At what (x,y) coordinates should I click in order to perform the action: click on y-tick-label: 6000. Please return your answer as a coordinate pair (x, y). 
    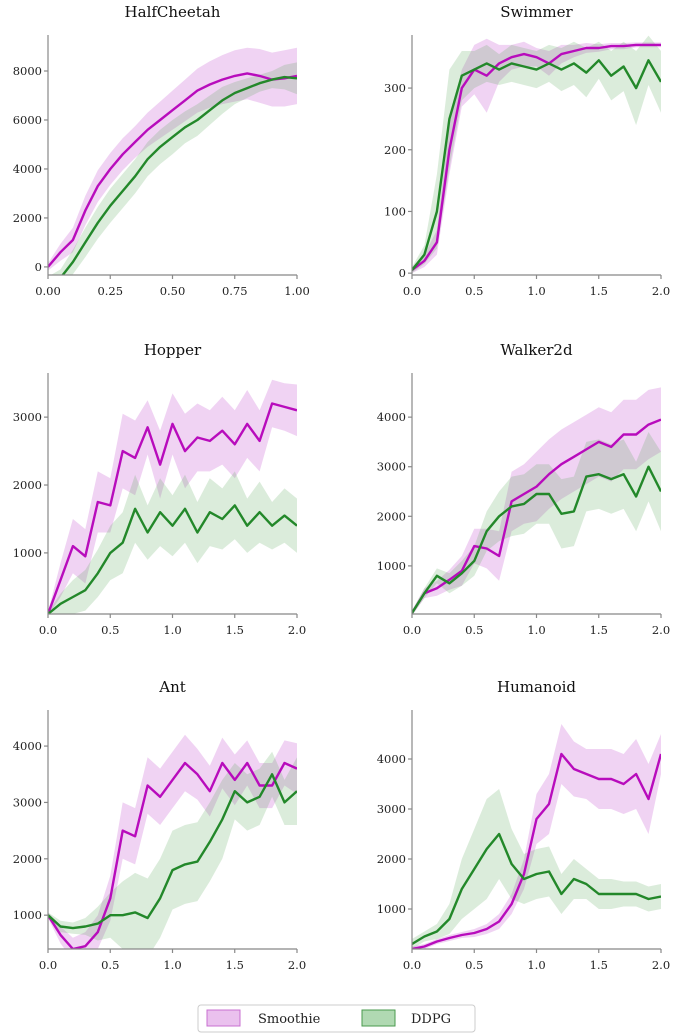
    Looking at the image, I should click on (27, 120).